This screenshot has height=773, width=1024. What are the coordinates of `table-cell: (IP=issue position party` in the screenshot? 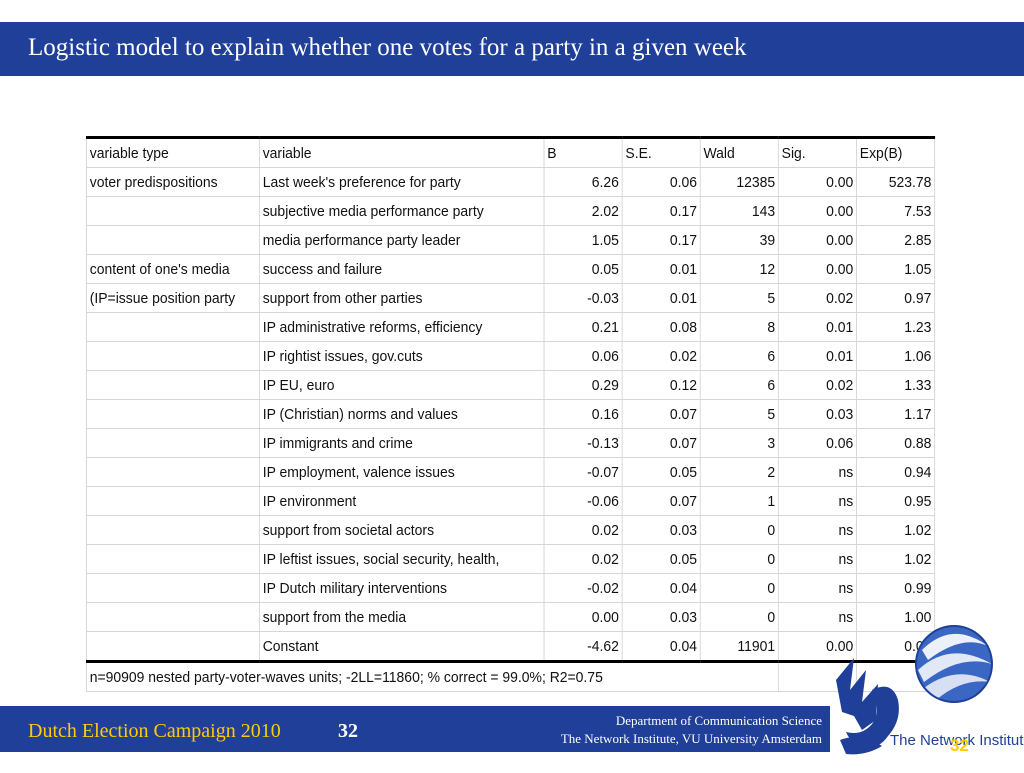 It's located at (172, 298).